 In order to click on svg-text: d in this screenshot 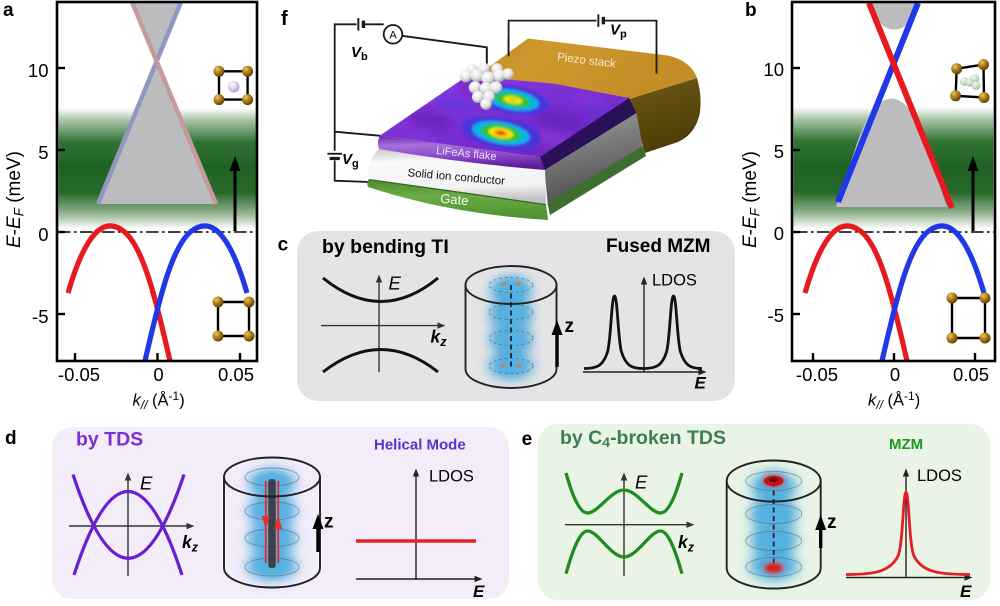, I will do `click(11, 438)`.